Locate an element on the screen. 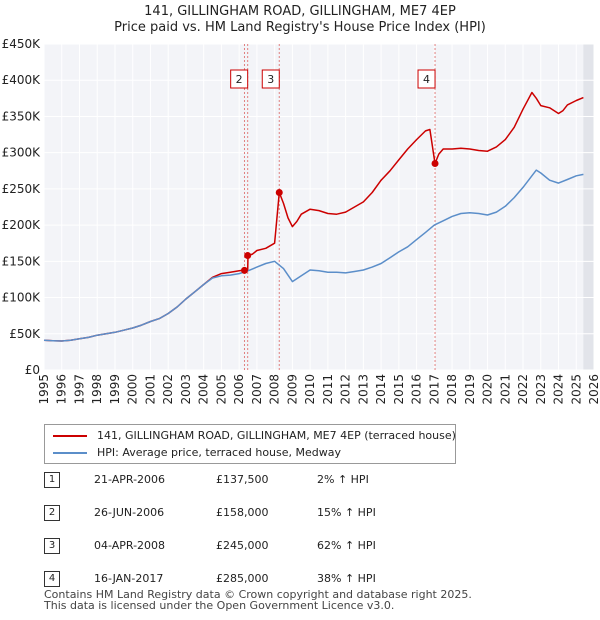 The image size is (600, 620). x-tick-label: 2018 is located at coordinates (452, 389).